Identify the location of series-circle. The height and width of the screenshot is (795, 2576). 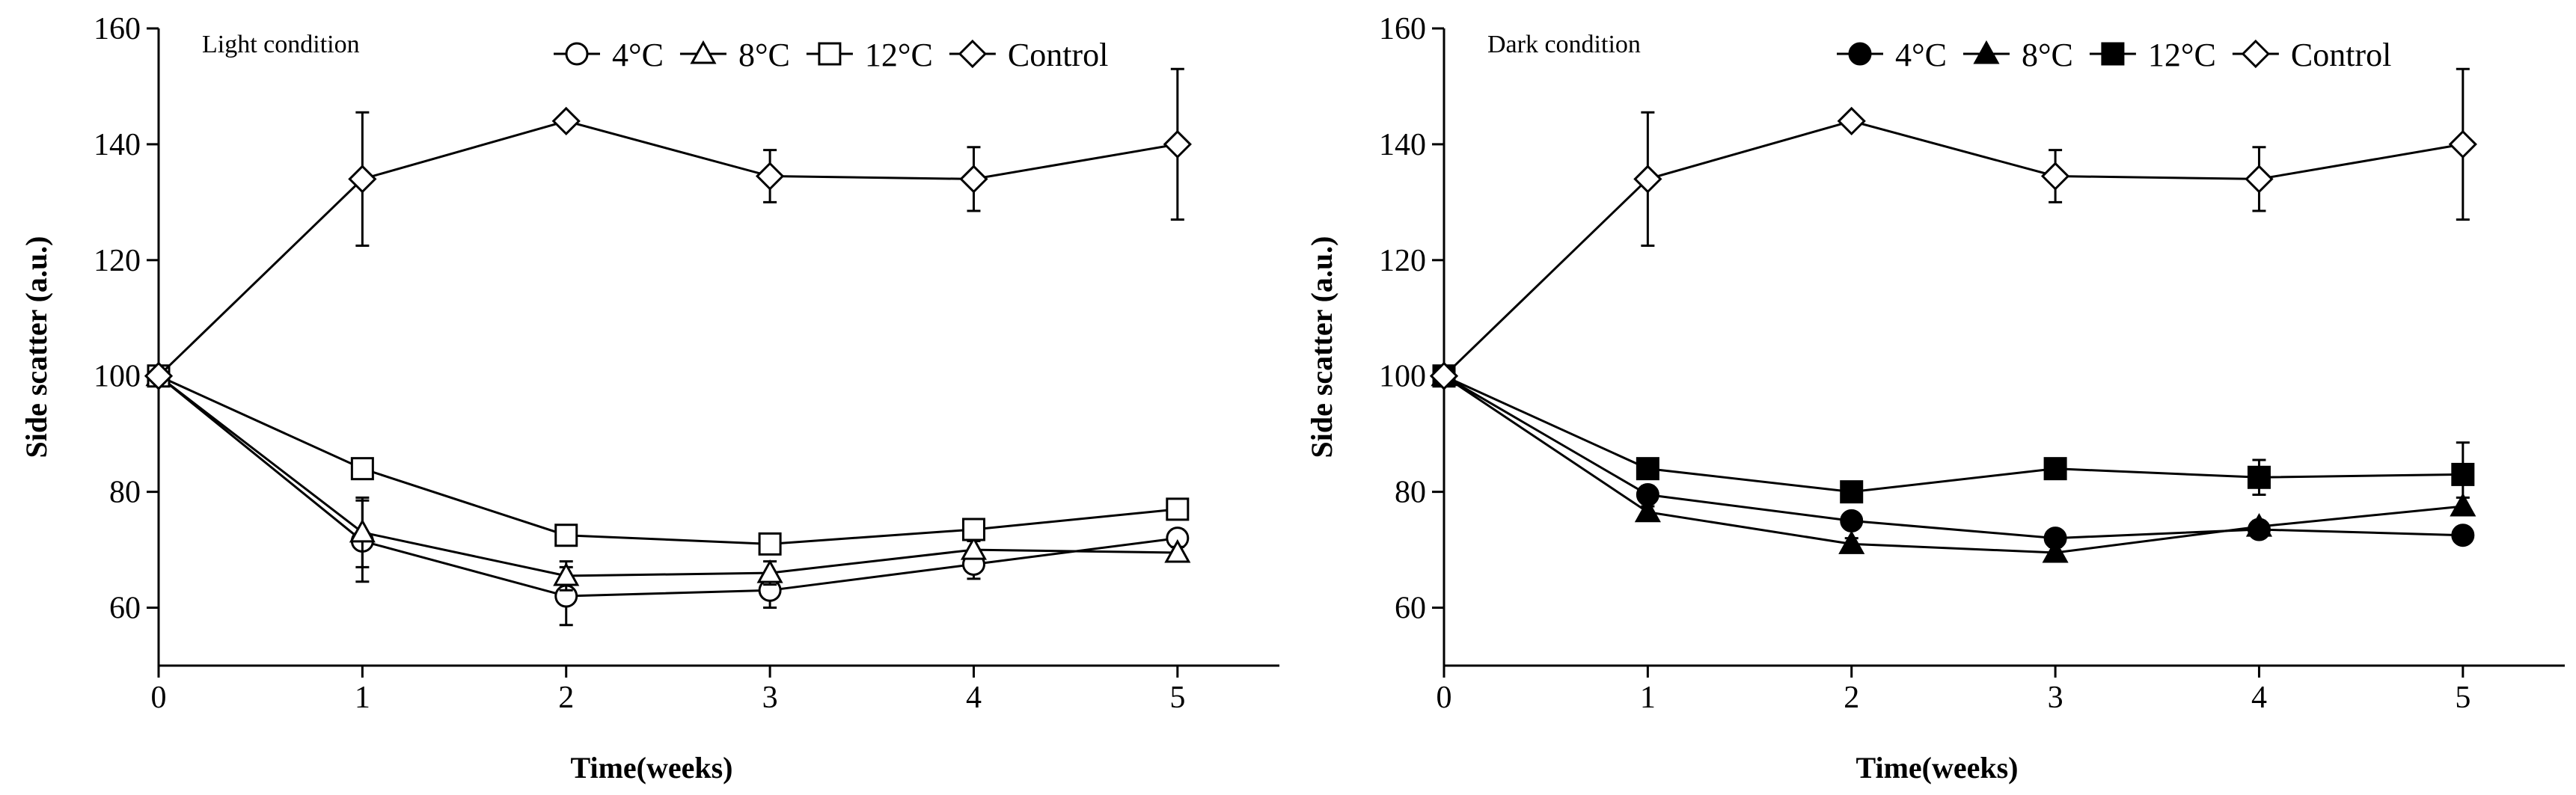
(668, 495).